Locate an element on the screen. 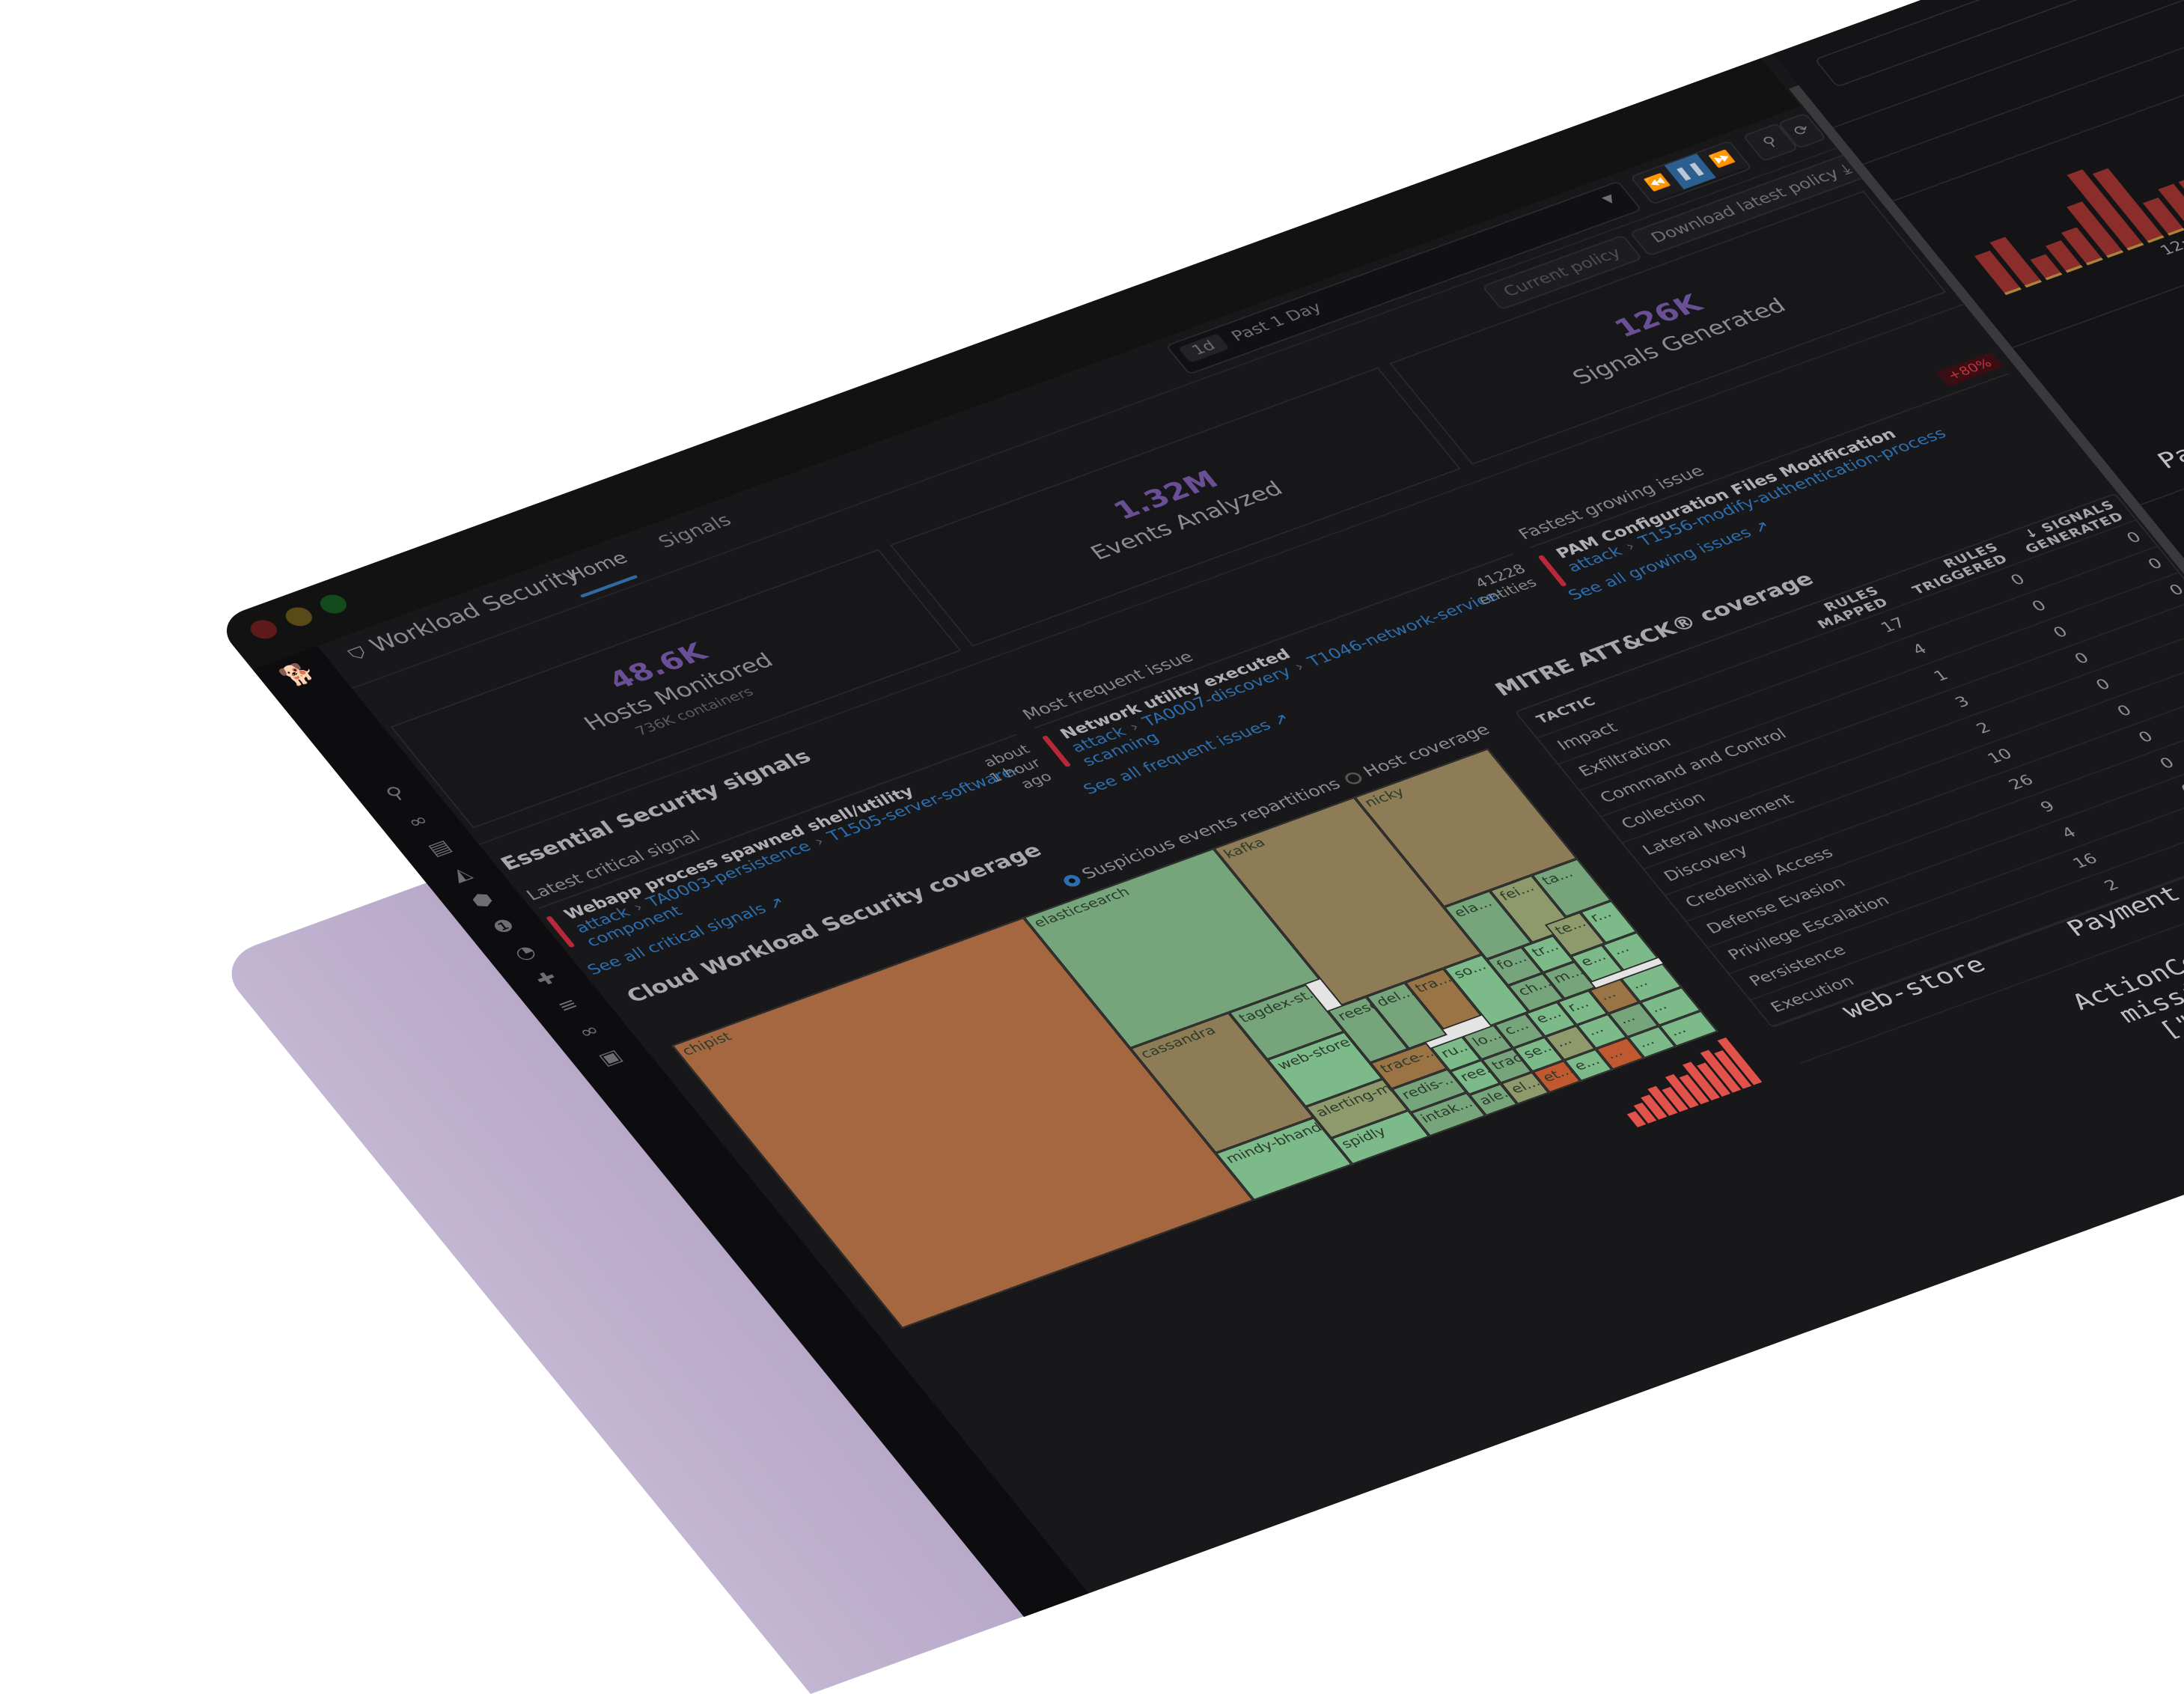  time-range-badge: 1d is located at coordinates (1204, 347).